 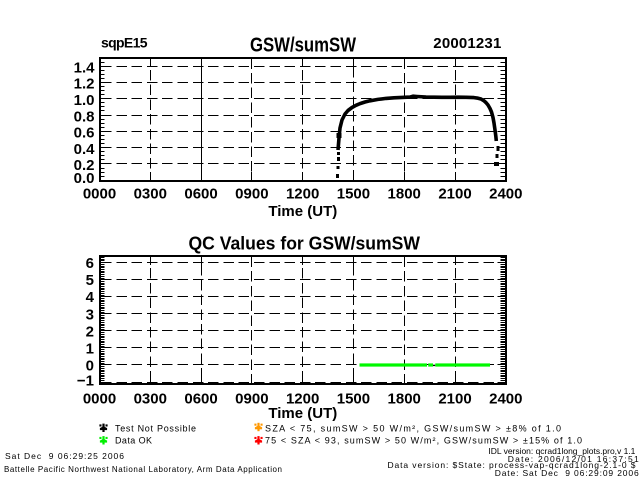 I want to click on svg-text: Date: Sat Dec 9 06:29:09 2006, so click(x=567, y=473).